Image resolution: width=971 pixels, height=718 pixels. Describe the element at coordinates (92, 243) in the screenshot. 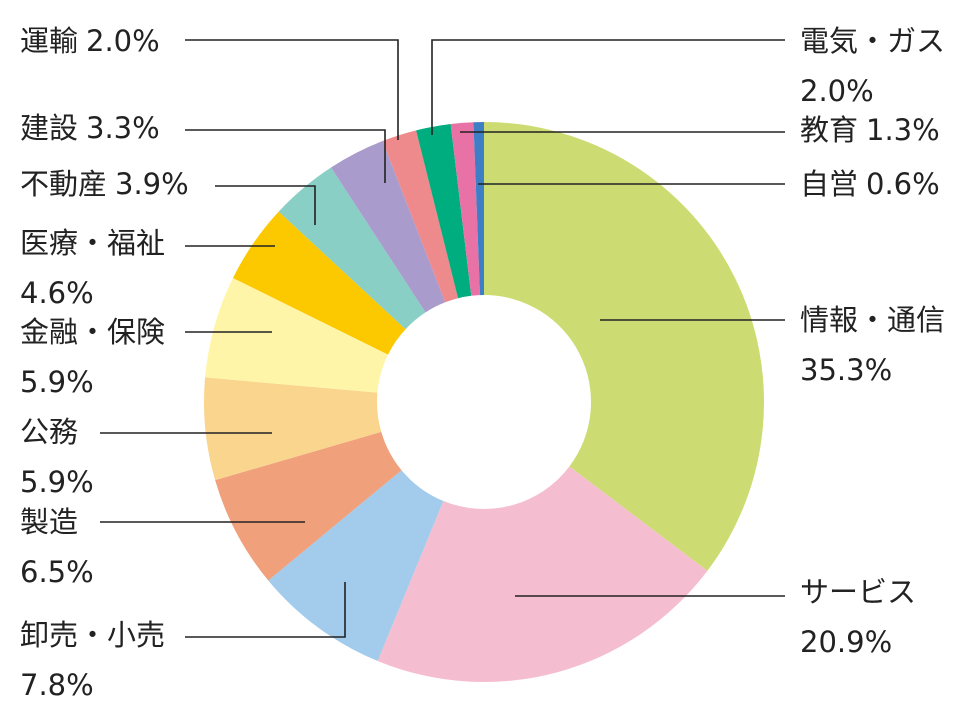

I see `category-name: 医療・福祉` at that location.